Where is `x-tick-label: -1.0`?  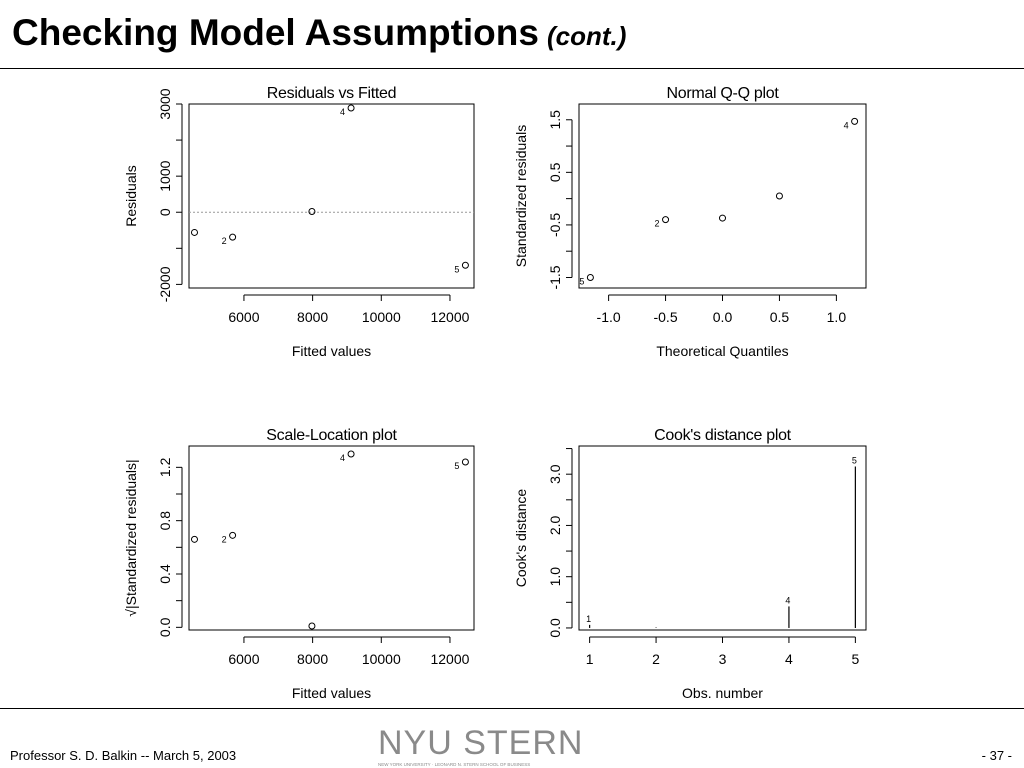
x-tick-label: -1.0 is located at coordinates (609, 317).